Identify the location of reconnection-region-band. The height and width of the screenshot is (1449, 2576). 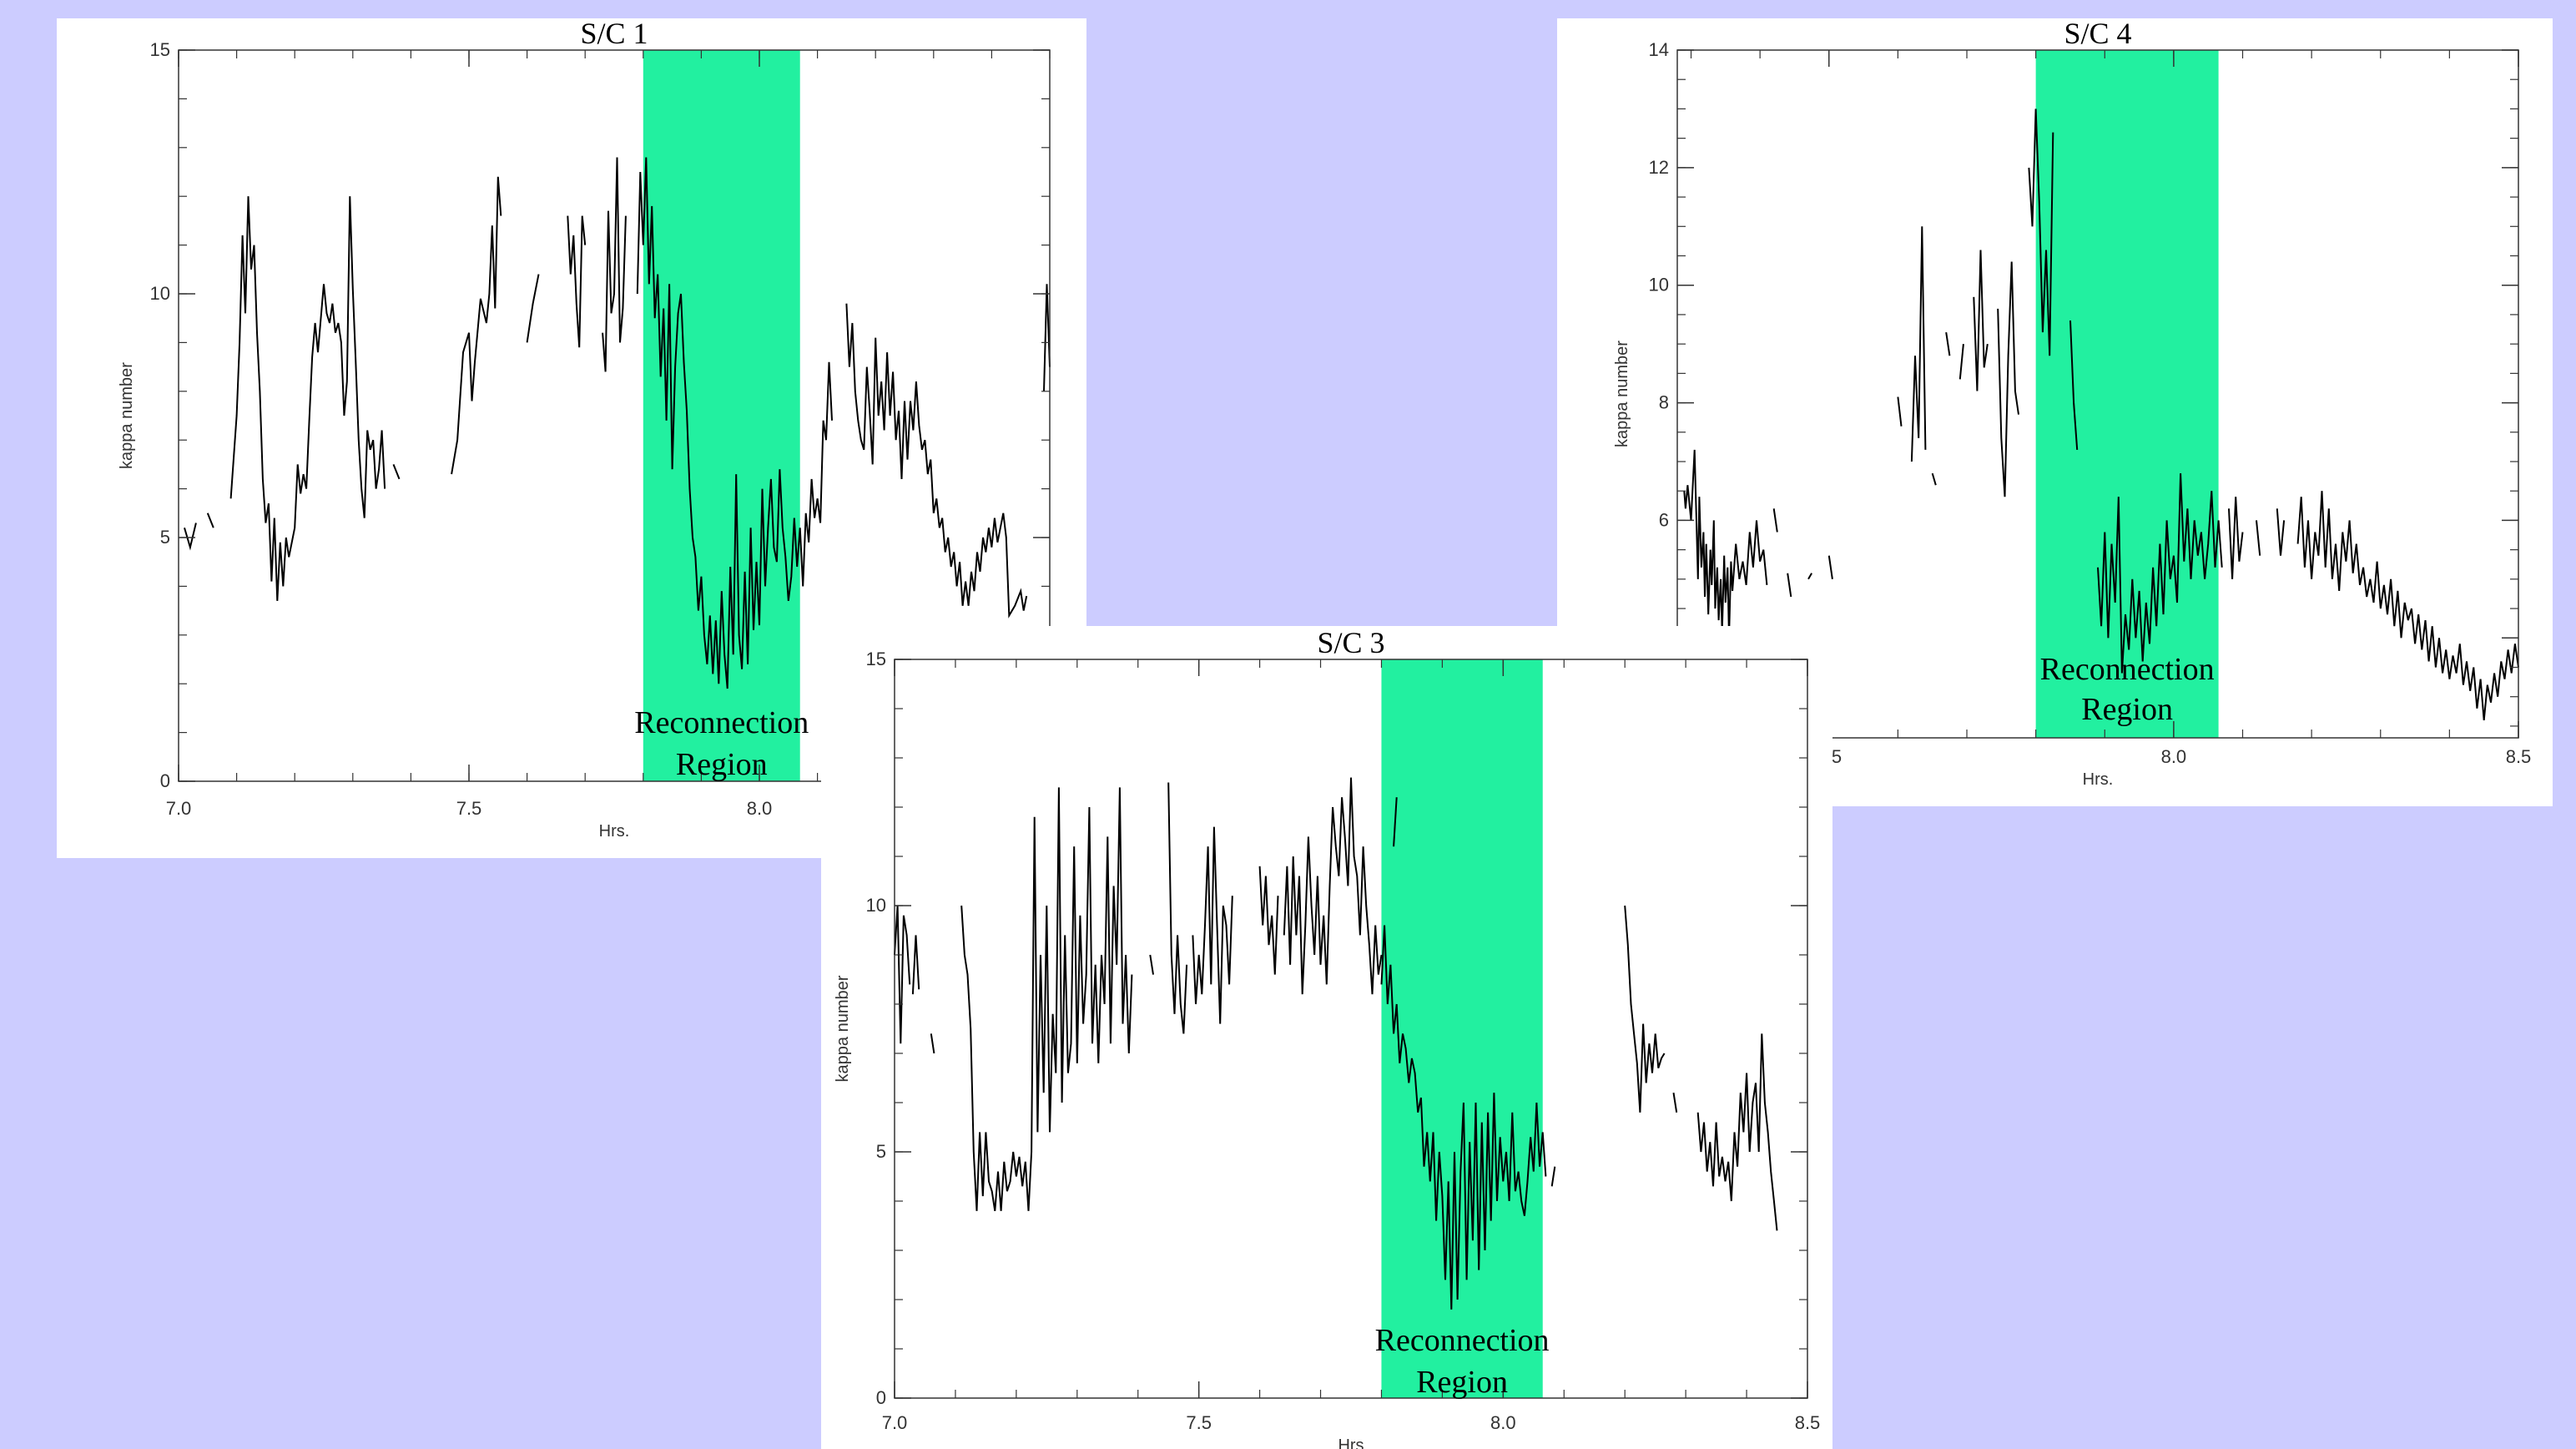
(1461, 1028).